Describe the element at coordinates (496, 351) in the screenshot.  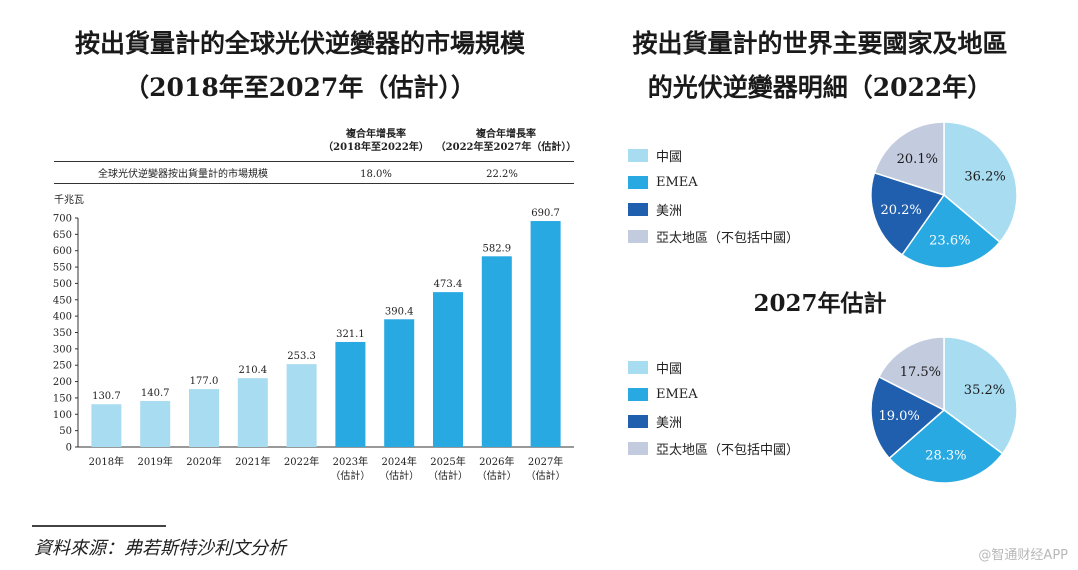
I see `bar-2026年` at that location.